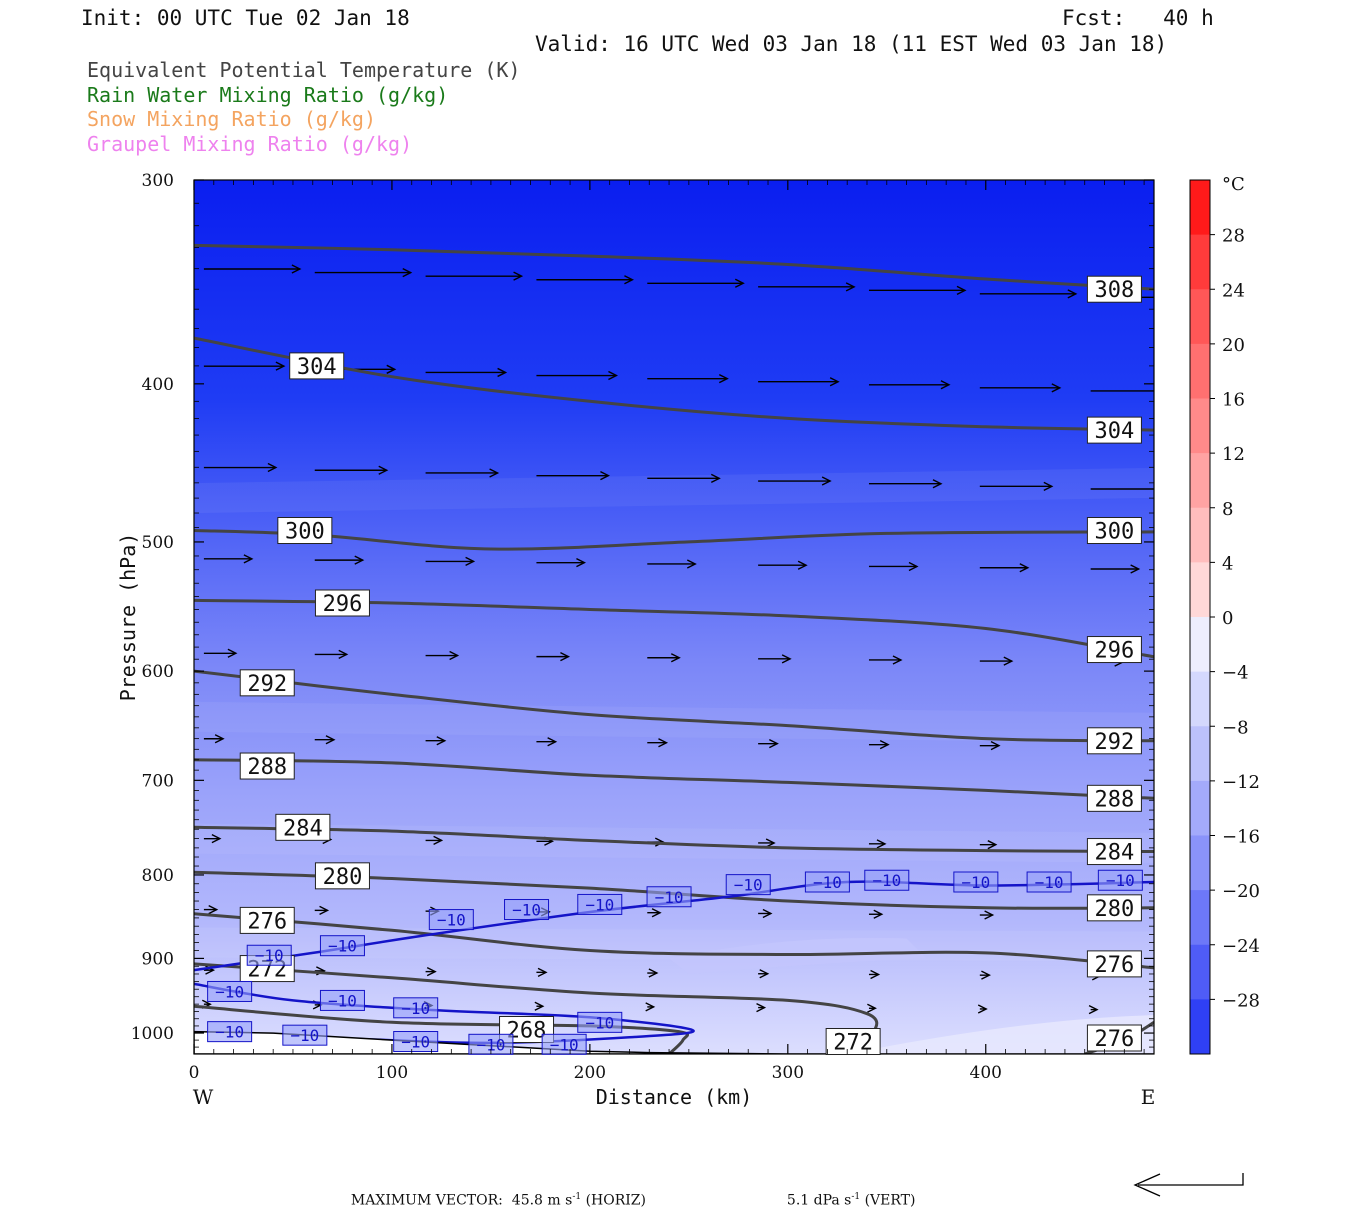 The height and width of the screenshot is (1209, 1350). I want to click on colorbar-tick-label: −16, so click(1241, 837).